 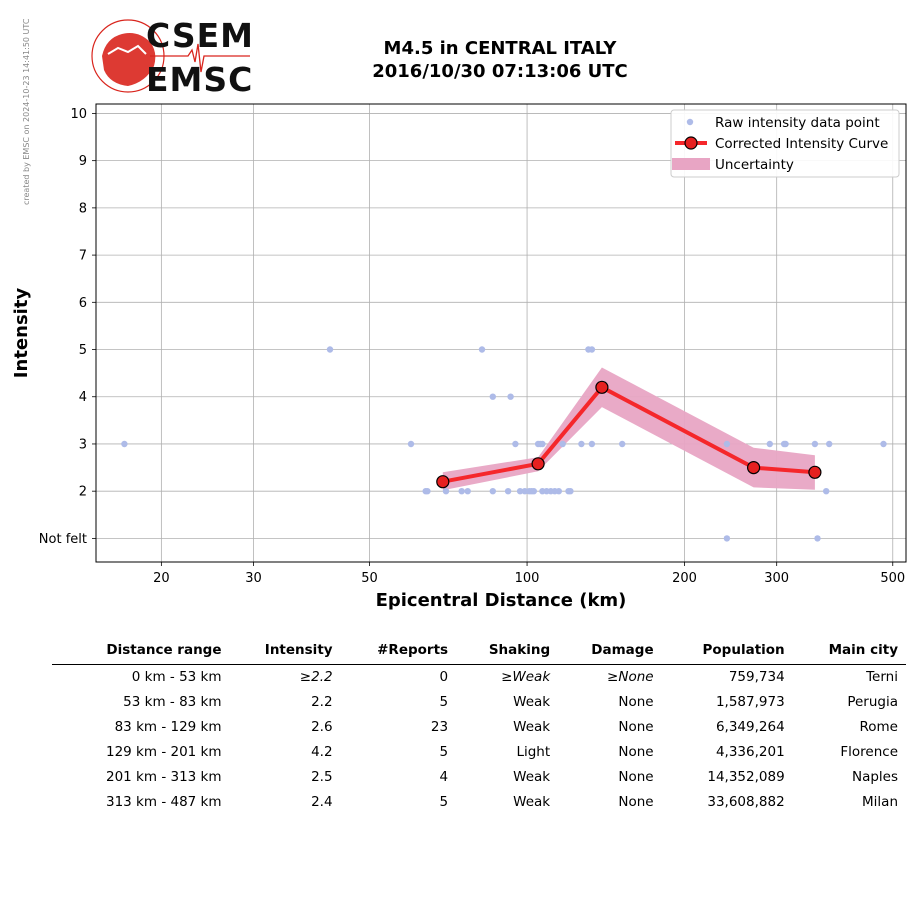 What do you see at coordinates (83, 161) in the screenshot?
I see `y-tick-label: 9` at bounding box center [83, 161].